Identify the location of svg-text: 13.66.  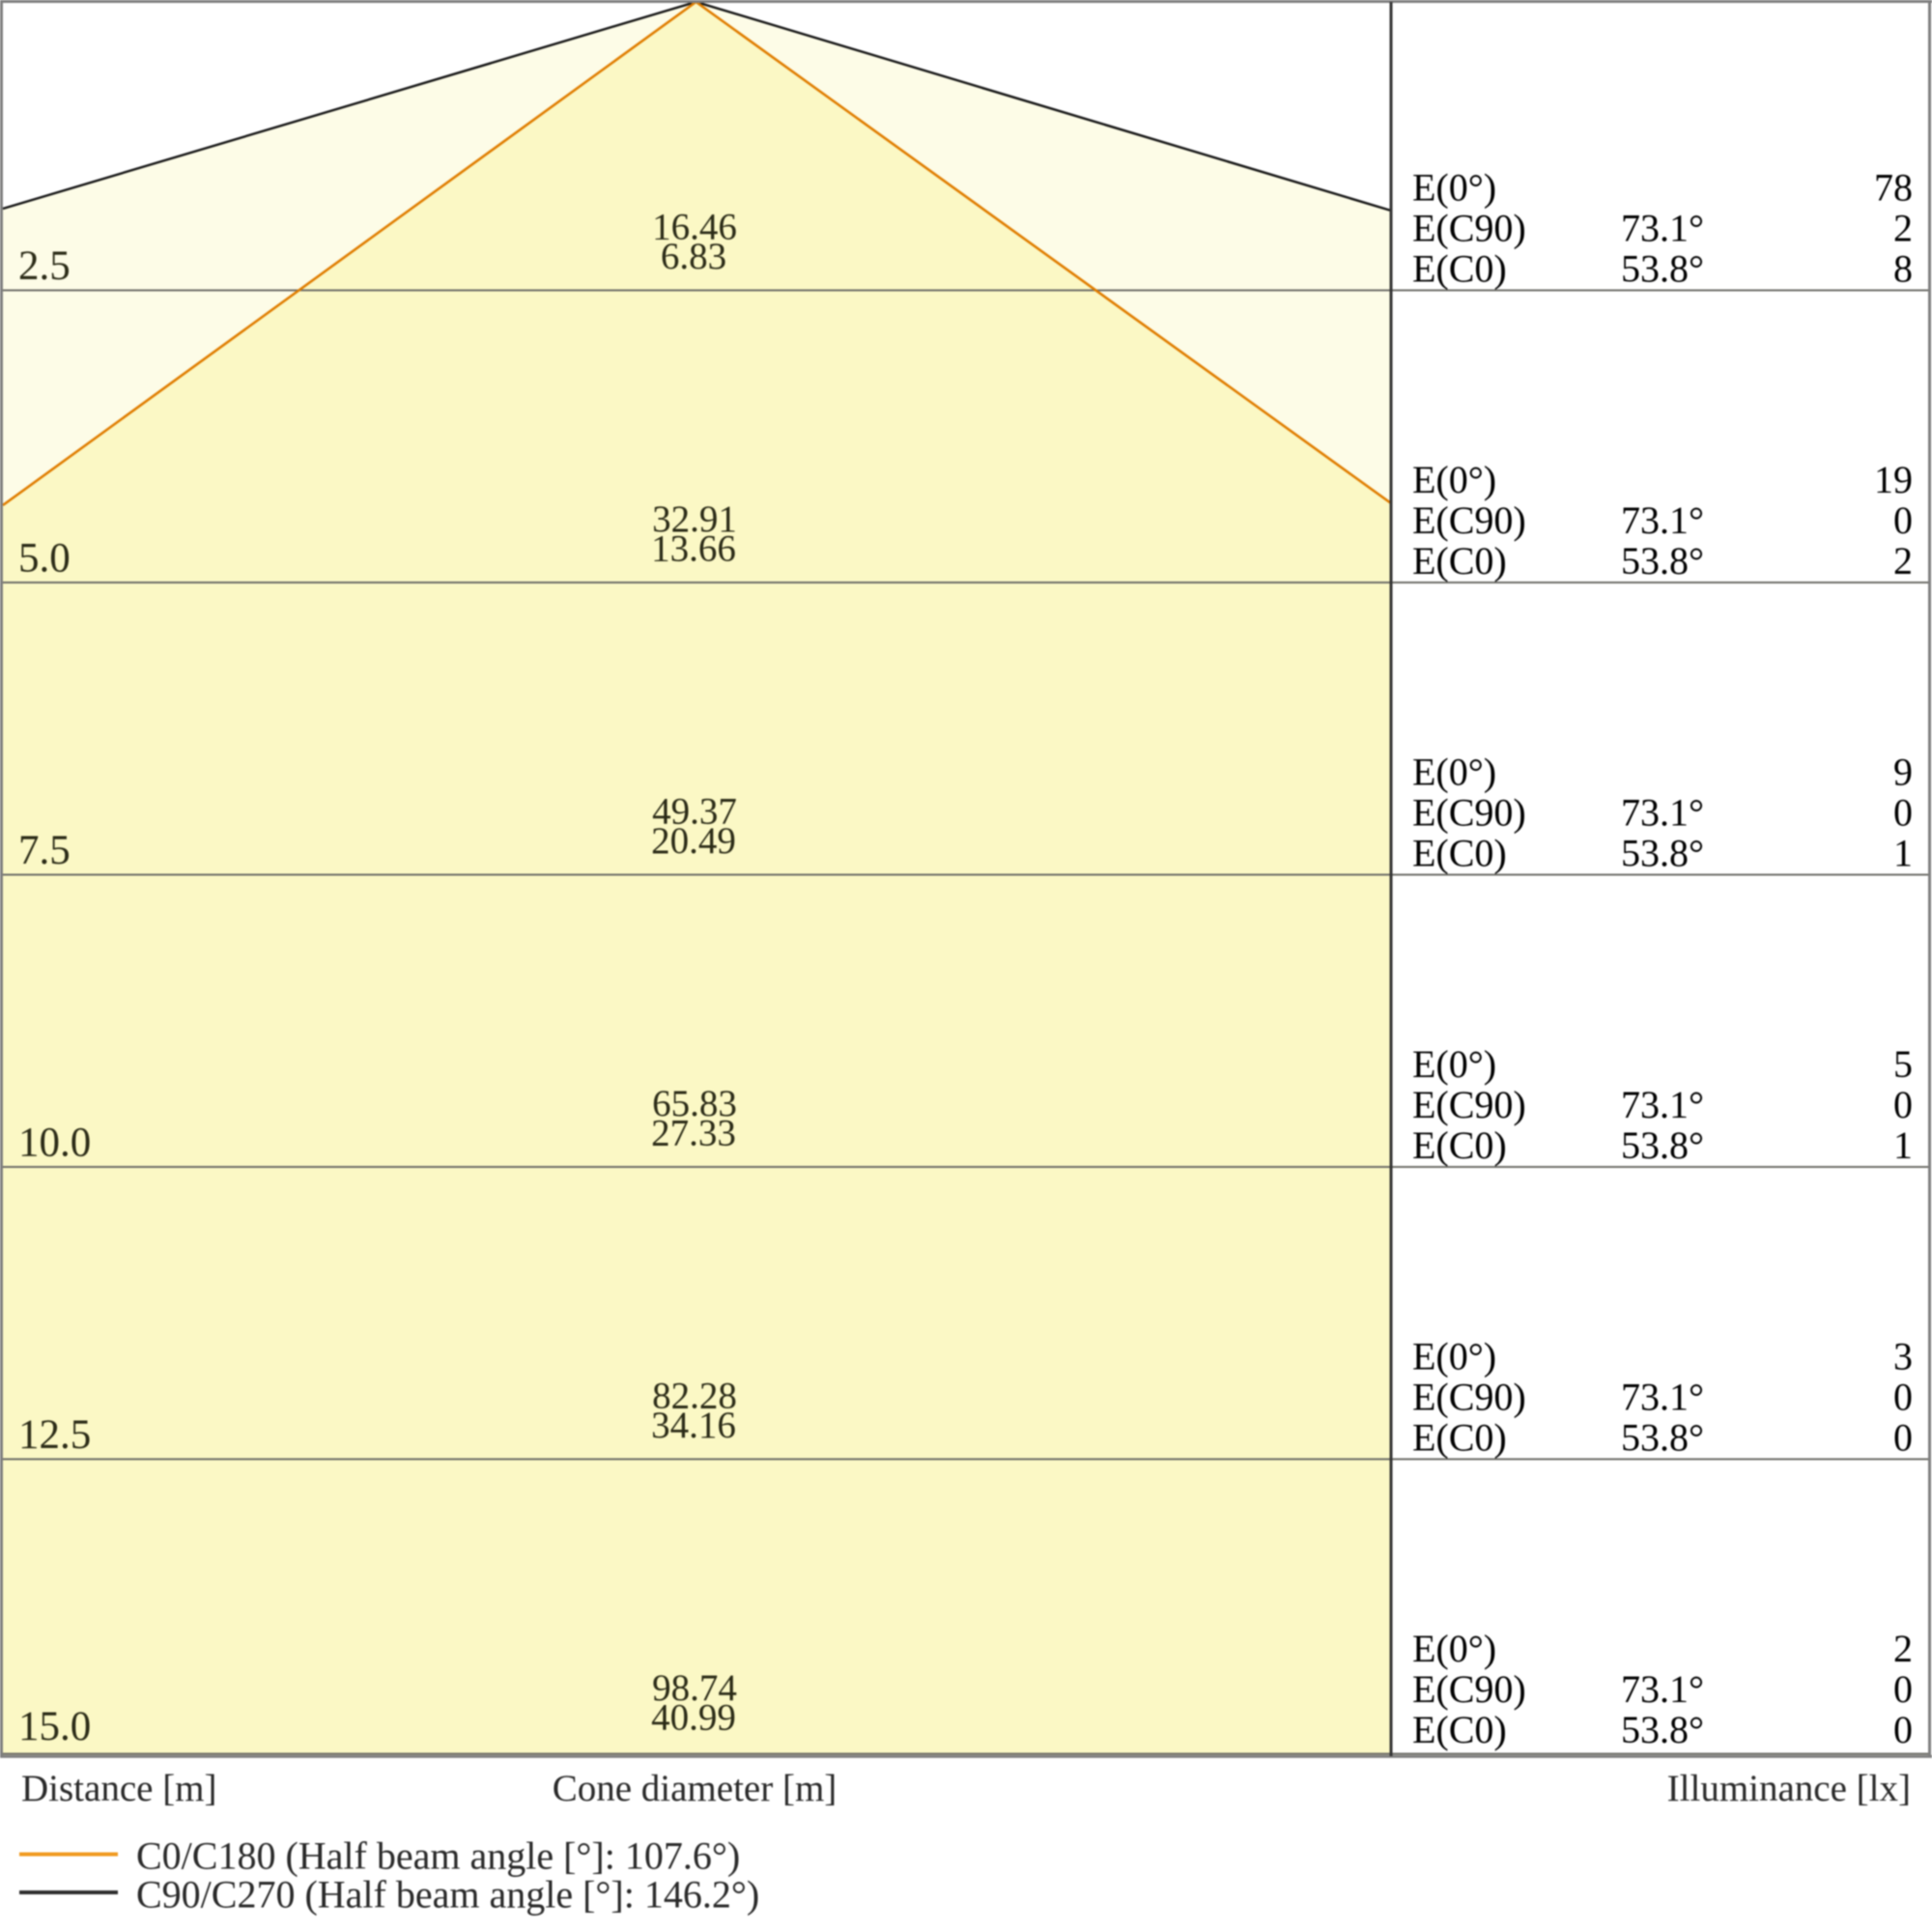
(693, 549).